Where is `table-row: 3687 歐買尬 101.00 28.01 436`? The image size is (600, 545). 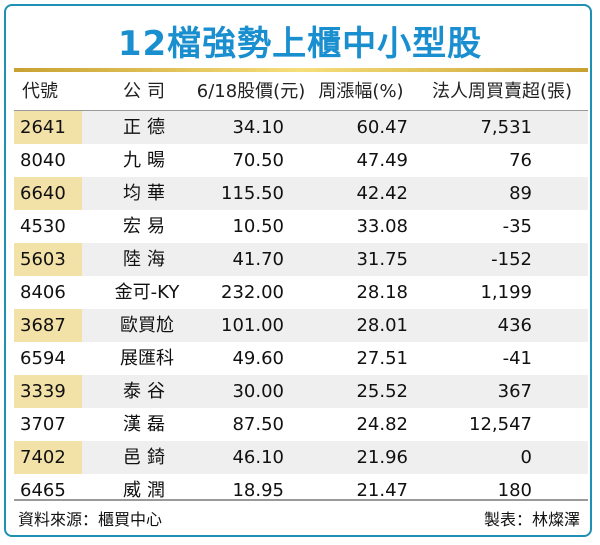
table-row: 3687 歐買尬 101.00 28.01 436 is located at coordinates (301, 325).